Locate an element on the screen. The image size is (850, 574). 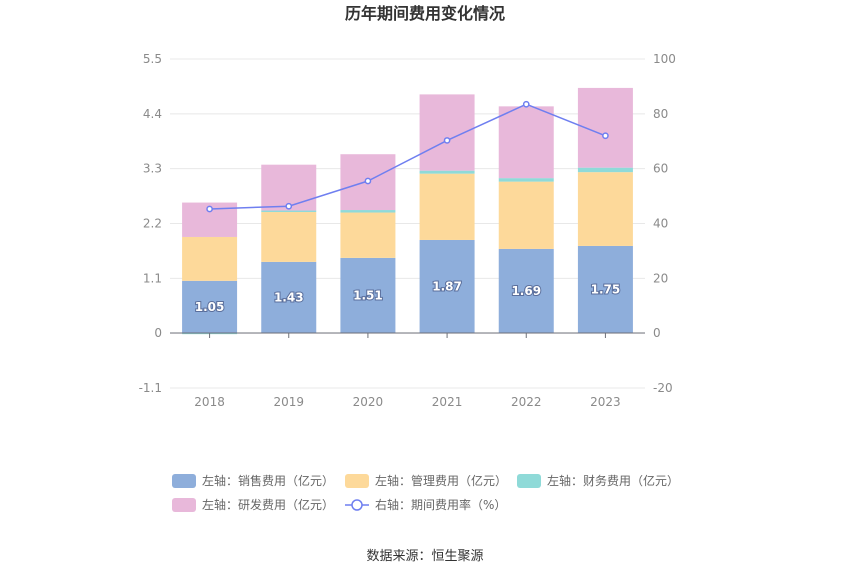
x-axis-label: 2023 is located at coordinates (605, 402).